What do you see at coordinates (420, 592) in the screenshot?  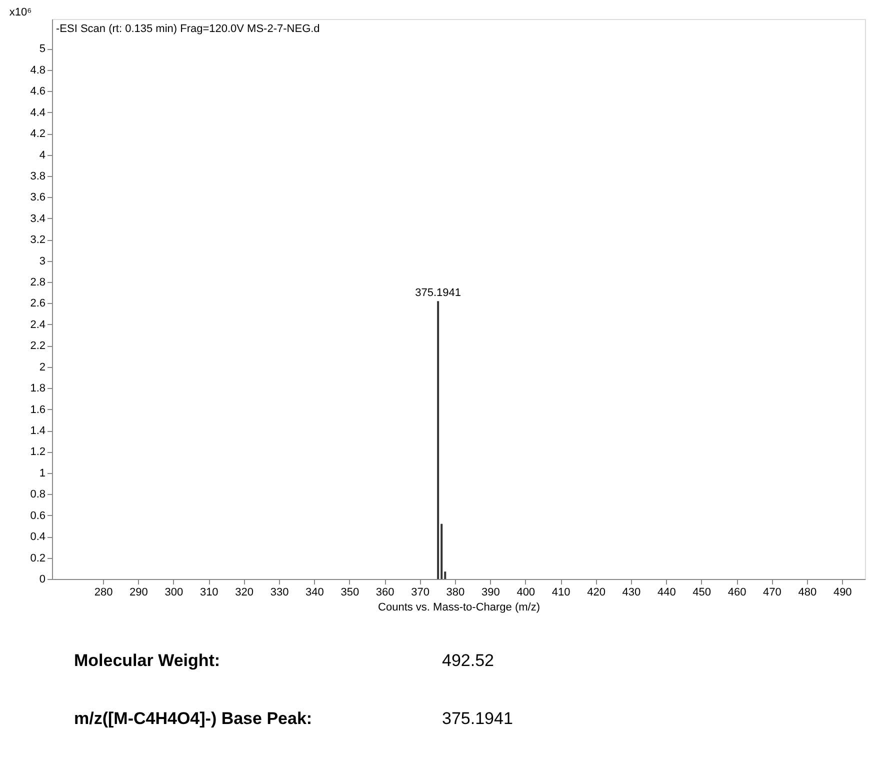 I see `x-tick-label: 370` at bounding box center [420, 592].